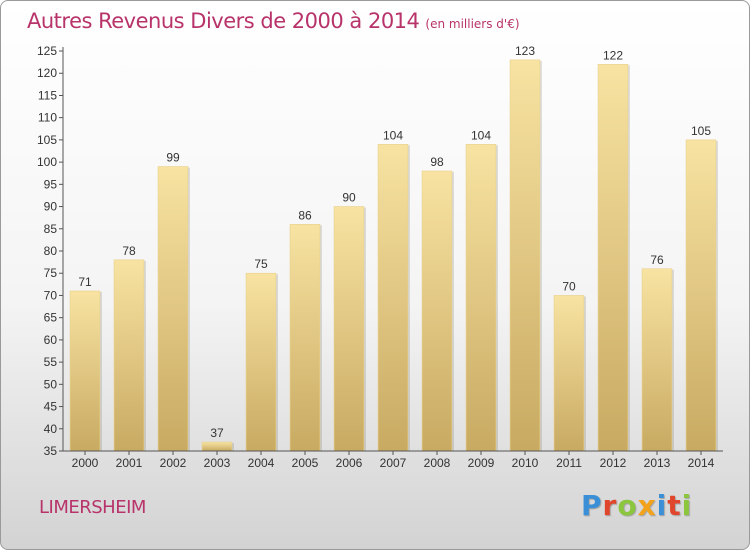 Image resolution: width=750 pixels, height=550 pixels. What do you see at coordinates (437, 311) in the screenshot?
I see `bar-2008` at bounding box center [437, 311].